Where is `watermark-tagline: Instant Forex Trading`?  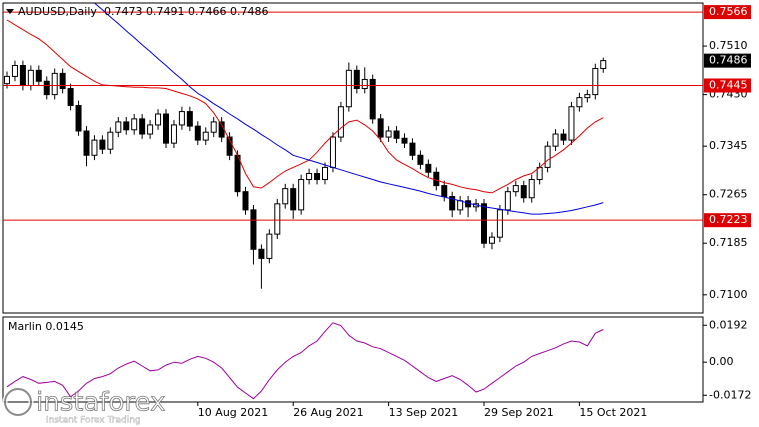 watermark-tagline: Instant Forex Trading is located at coordinates (93, 421).